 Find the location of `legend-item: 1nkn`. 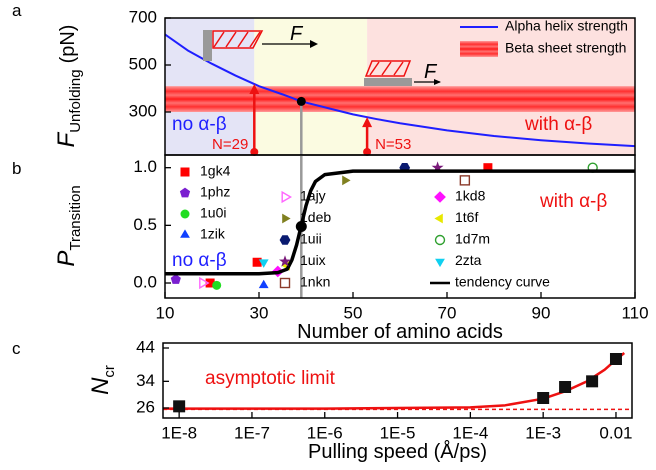

legend-item: 1nkn is located at coordinates (304, 282).